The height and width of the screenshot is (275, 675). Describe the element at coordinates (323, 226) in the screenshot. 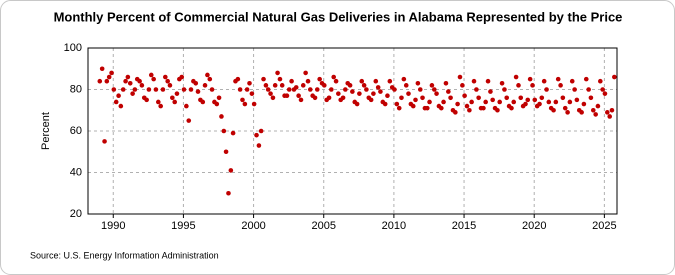

I see `x-tick-label: 2005` at that location.